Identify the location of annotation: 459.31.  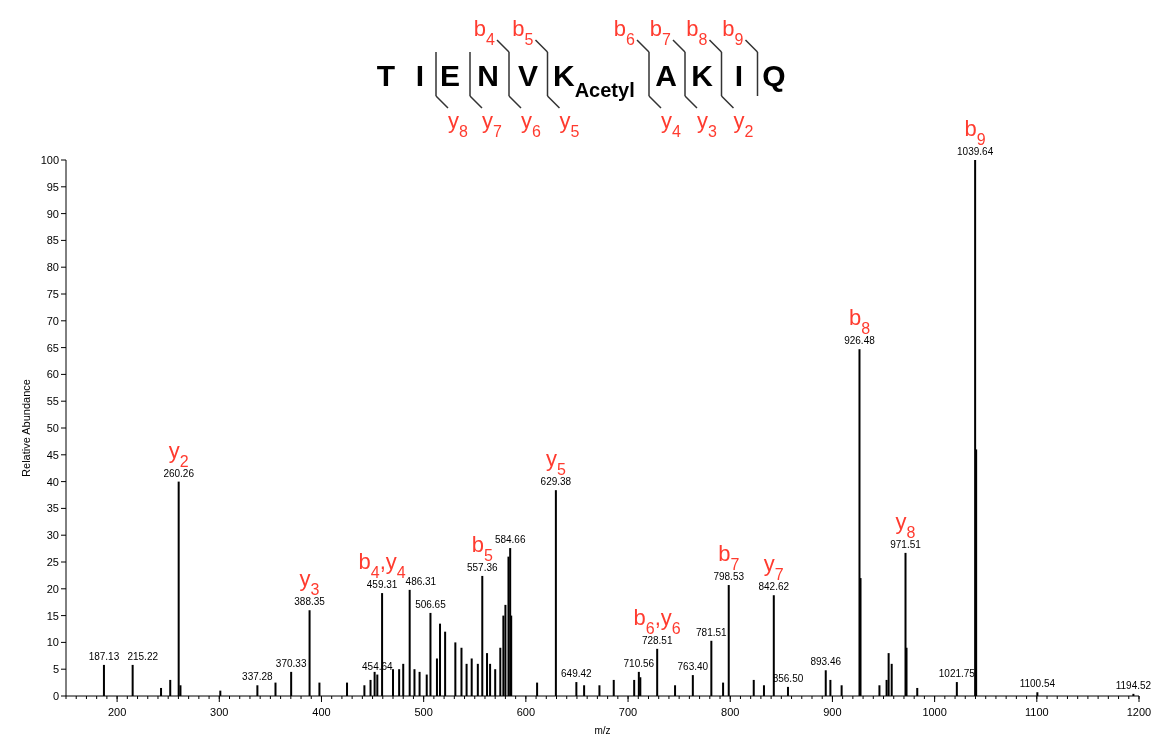
(382, 585).